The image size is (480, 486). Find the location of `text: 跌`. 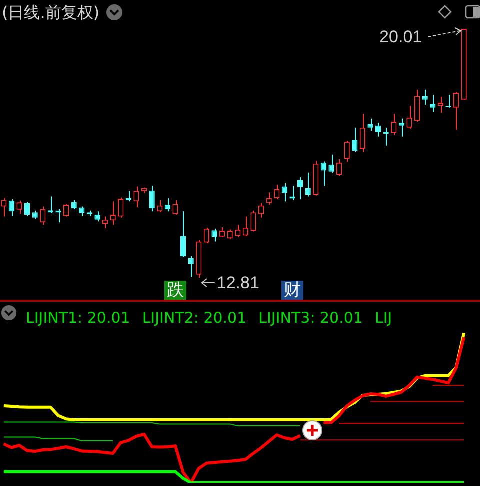

text: 跌 is located at coordinates (175, 290).